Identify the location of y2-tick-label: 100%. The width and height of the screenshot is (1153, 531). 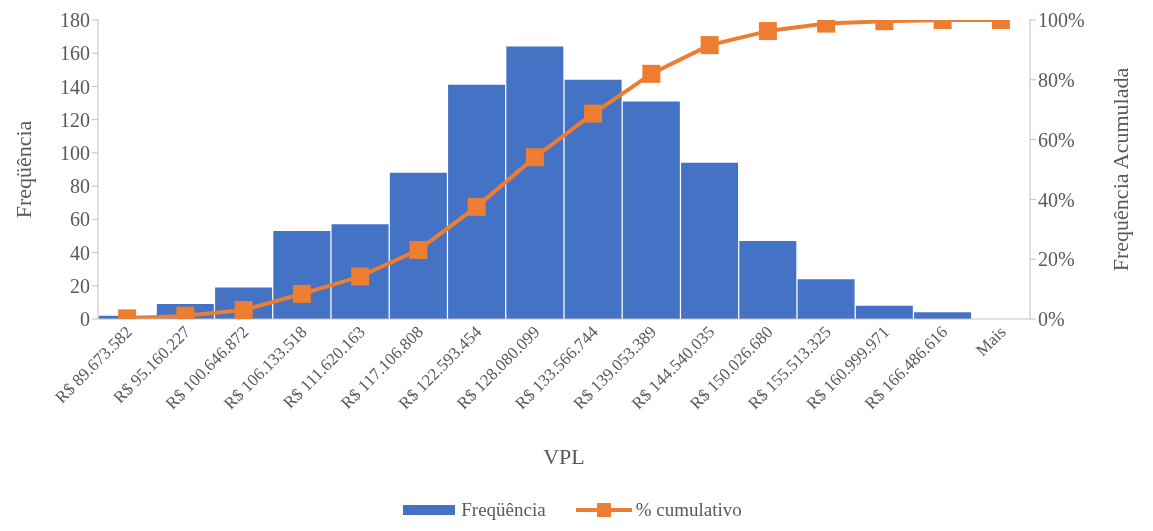
(1061, 20).